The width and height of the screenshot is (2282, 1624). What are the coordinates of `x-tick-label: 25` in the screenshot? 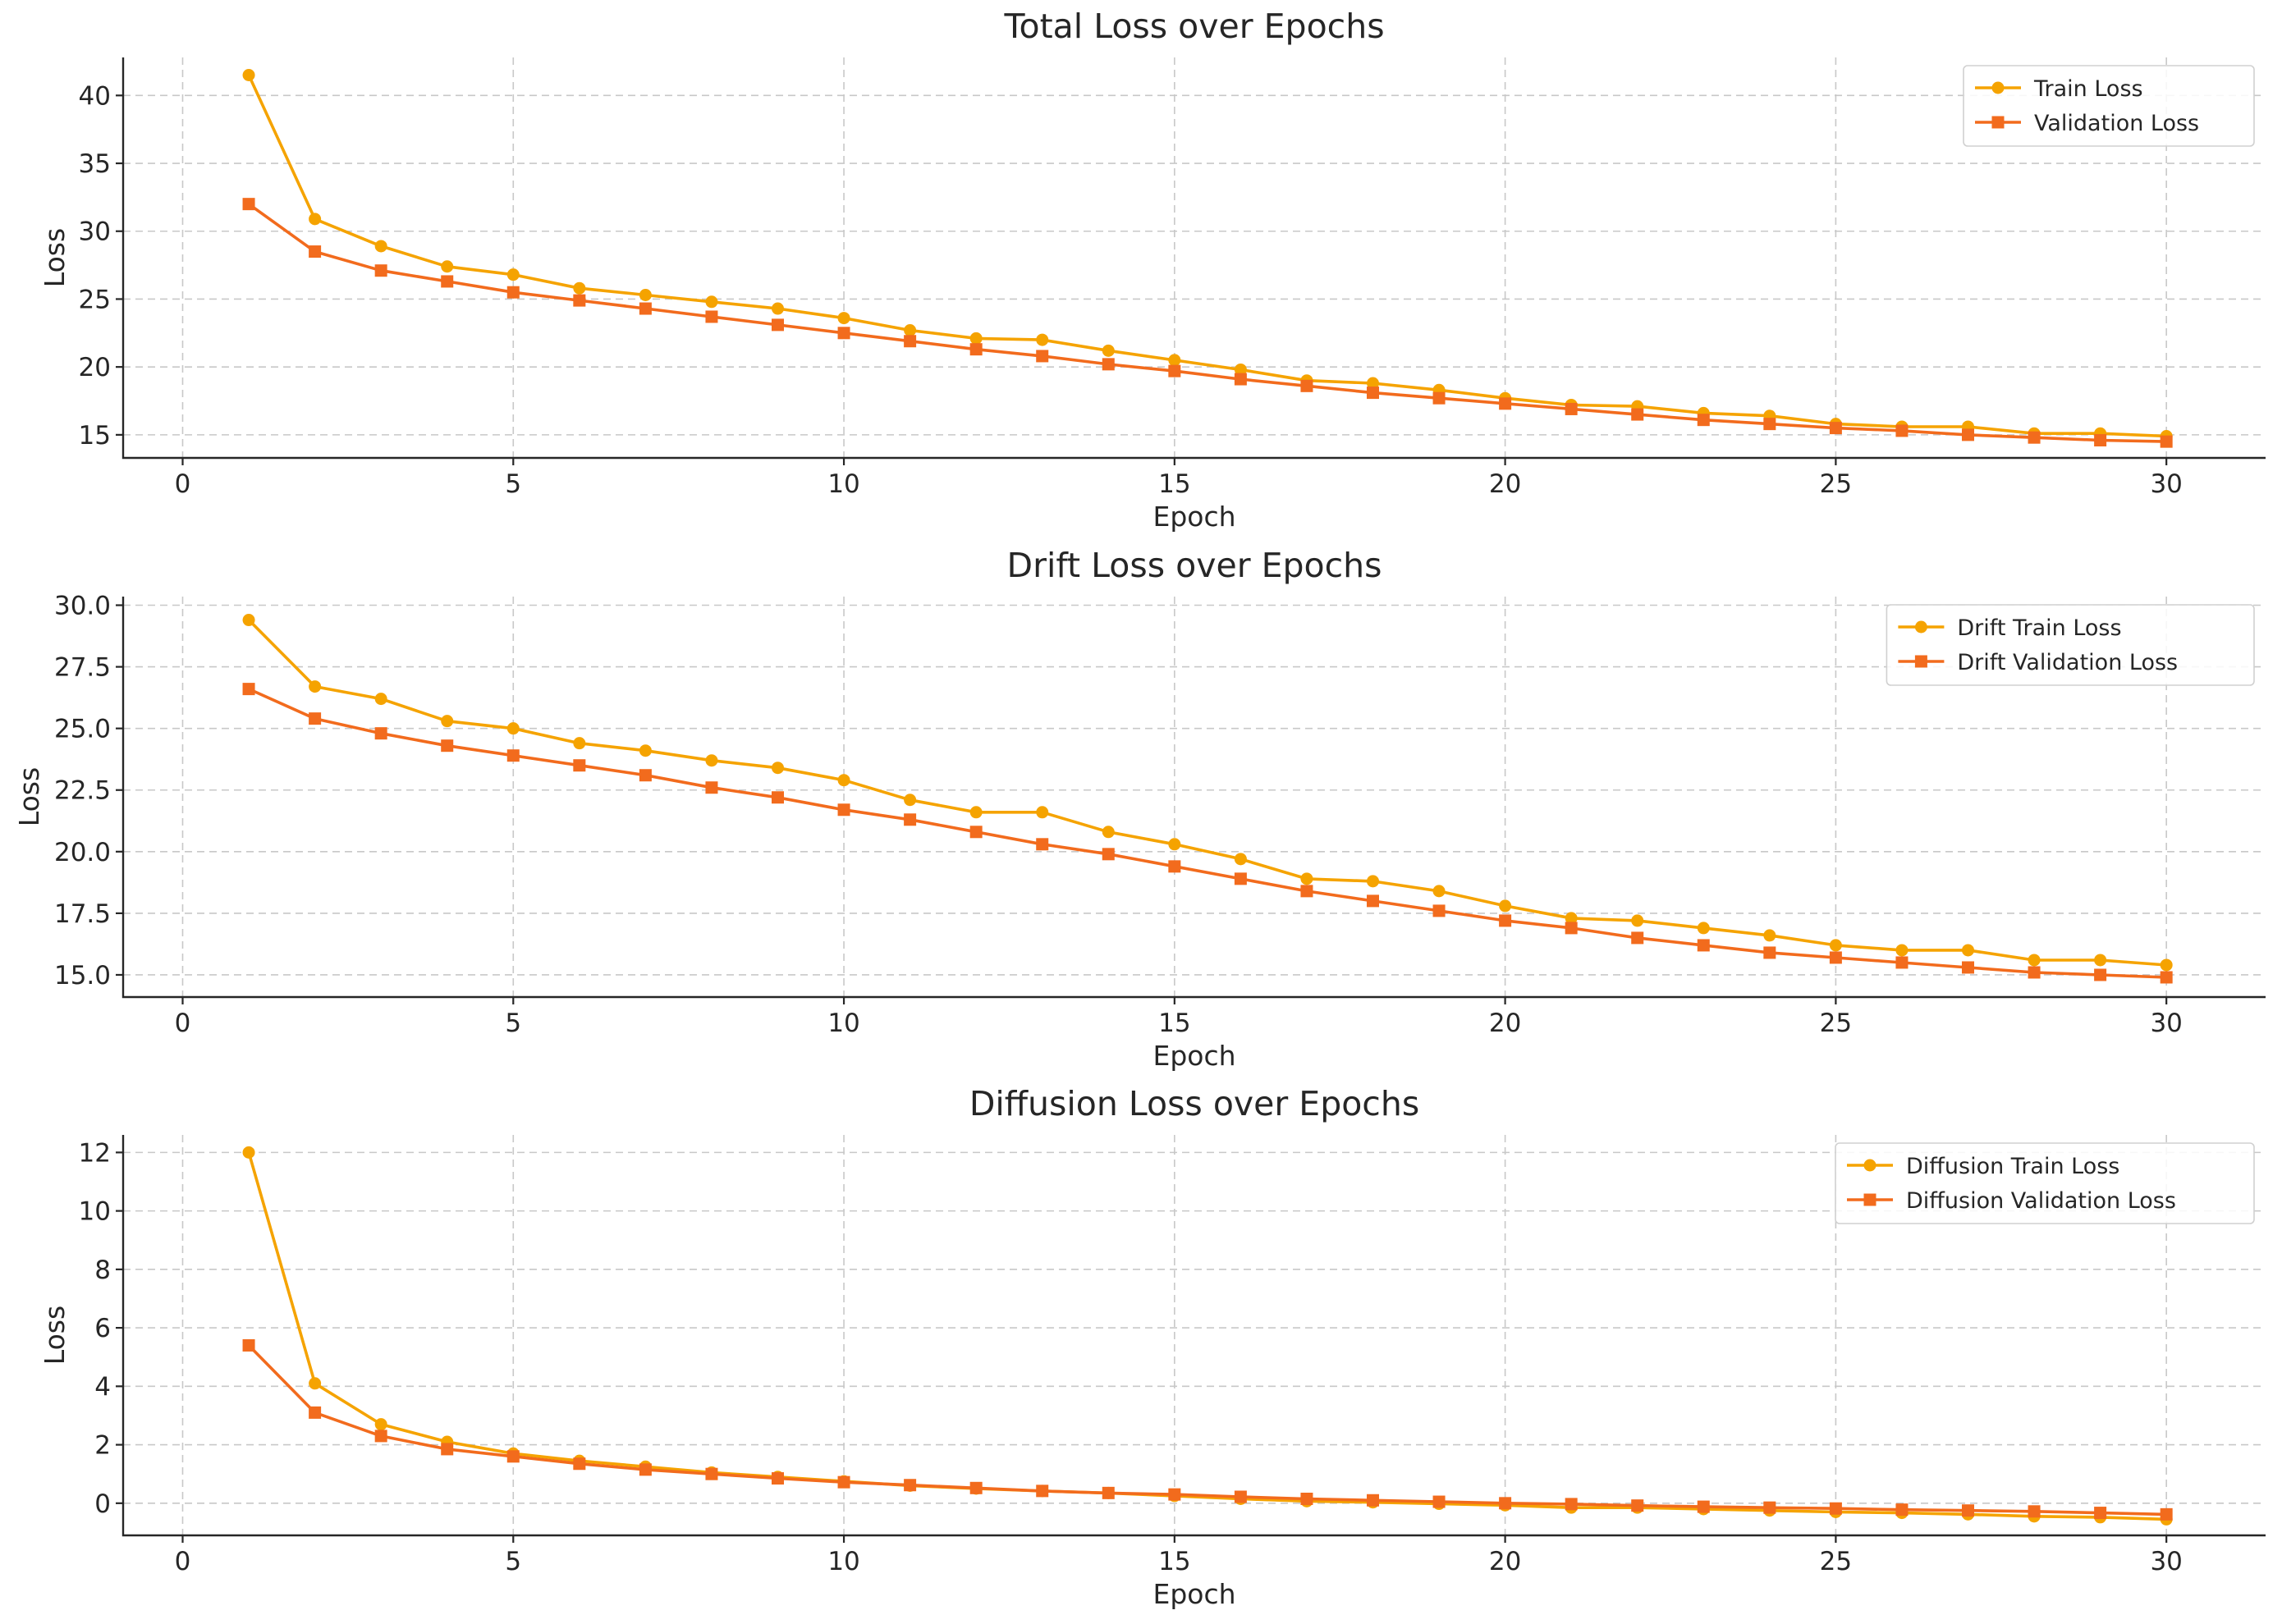 It's located at (1836, 1023).